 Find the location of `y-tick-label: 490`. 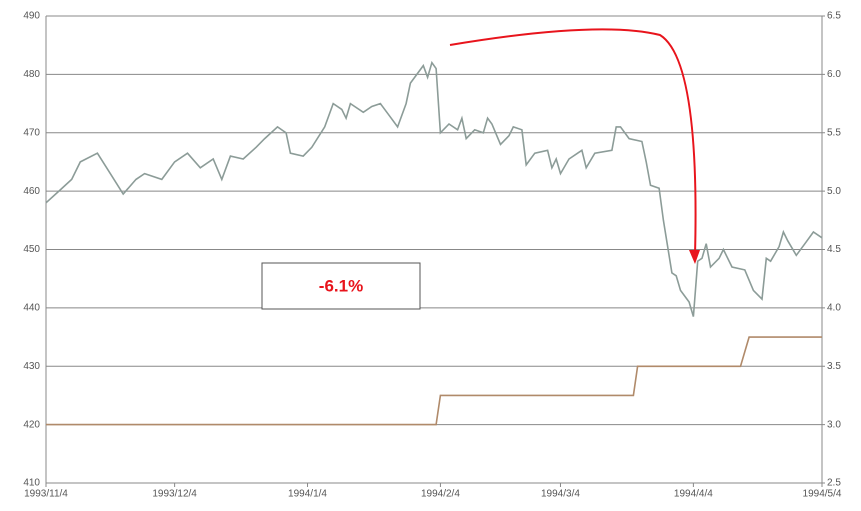

y-tick-label: 490 is located at coordinates (31, 16).